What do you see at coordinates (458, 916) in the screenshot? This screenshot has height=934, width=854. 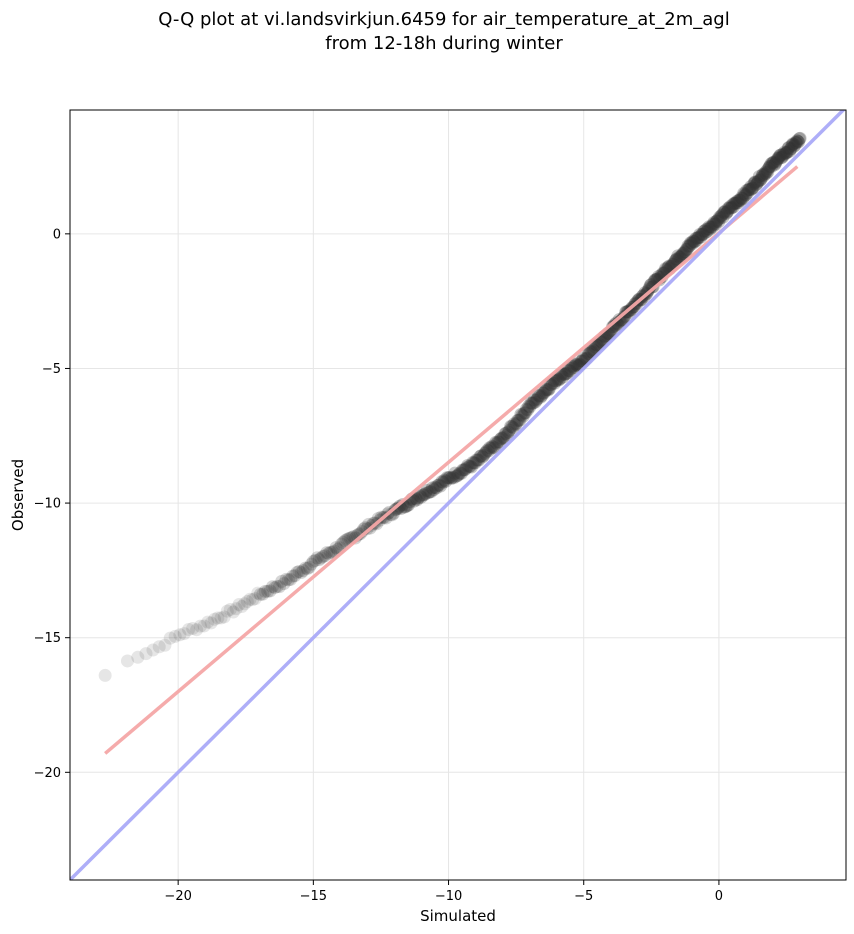 I see `x-axis-label: Simulated` at bounding box center [458, 916].